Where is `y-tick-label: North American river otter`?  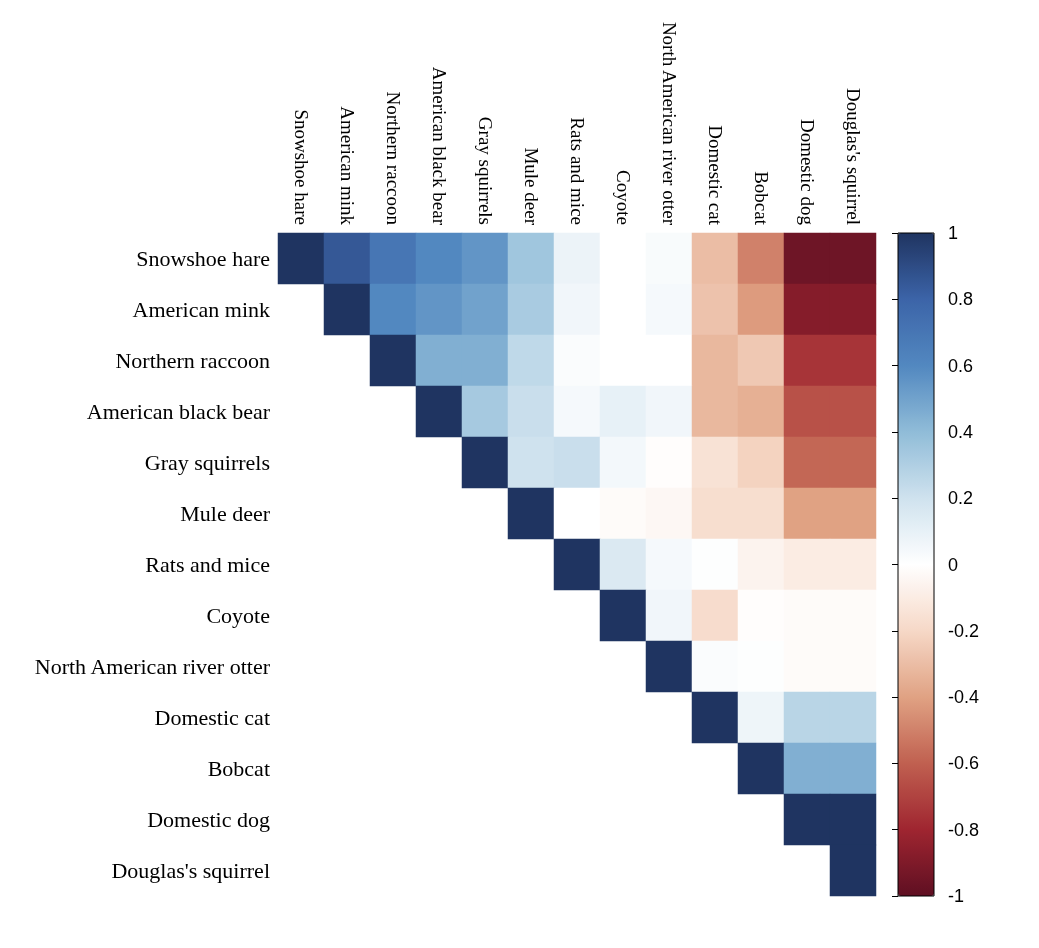
y-tick-label: North American river otter is located at coordinates (152, 666).